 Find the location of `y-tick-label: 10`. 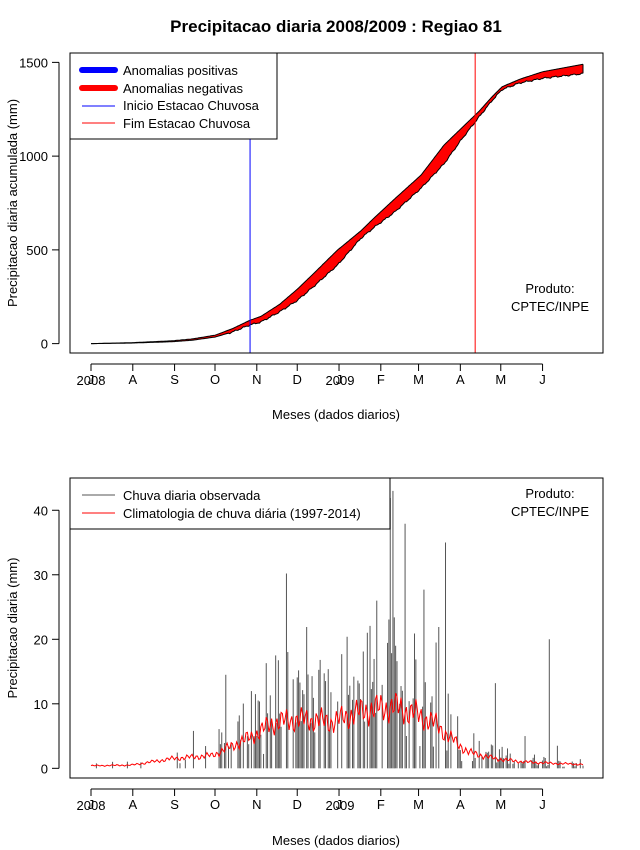

y-tick-label: 10 is located at coordinates (41, 704).